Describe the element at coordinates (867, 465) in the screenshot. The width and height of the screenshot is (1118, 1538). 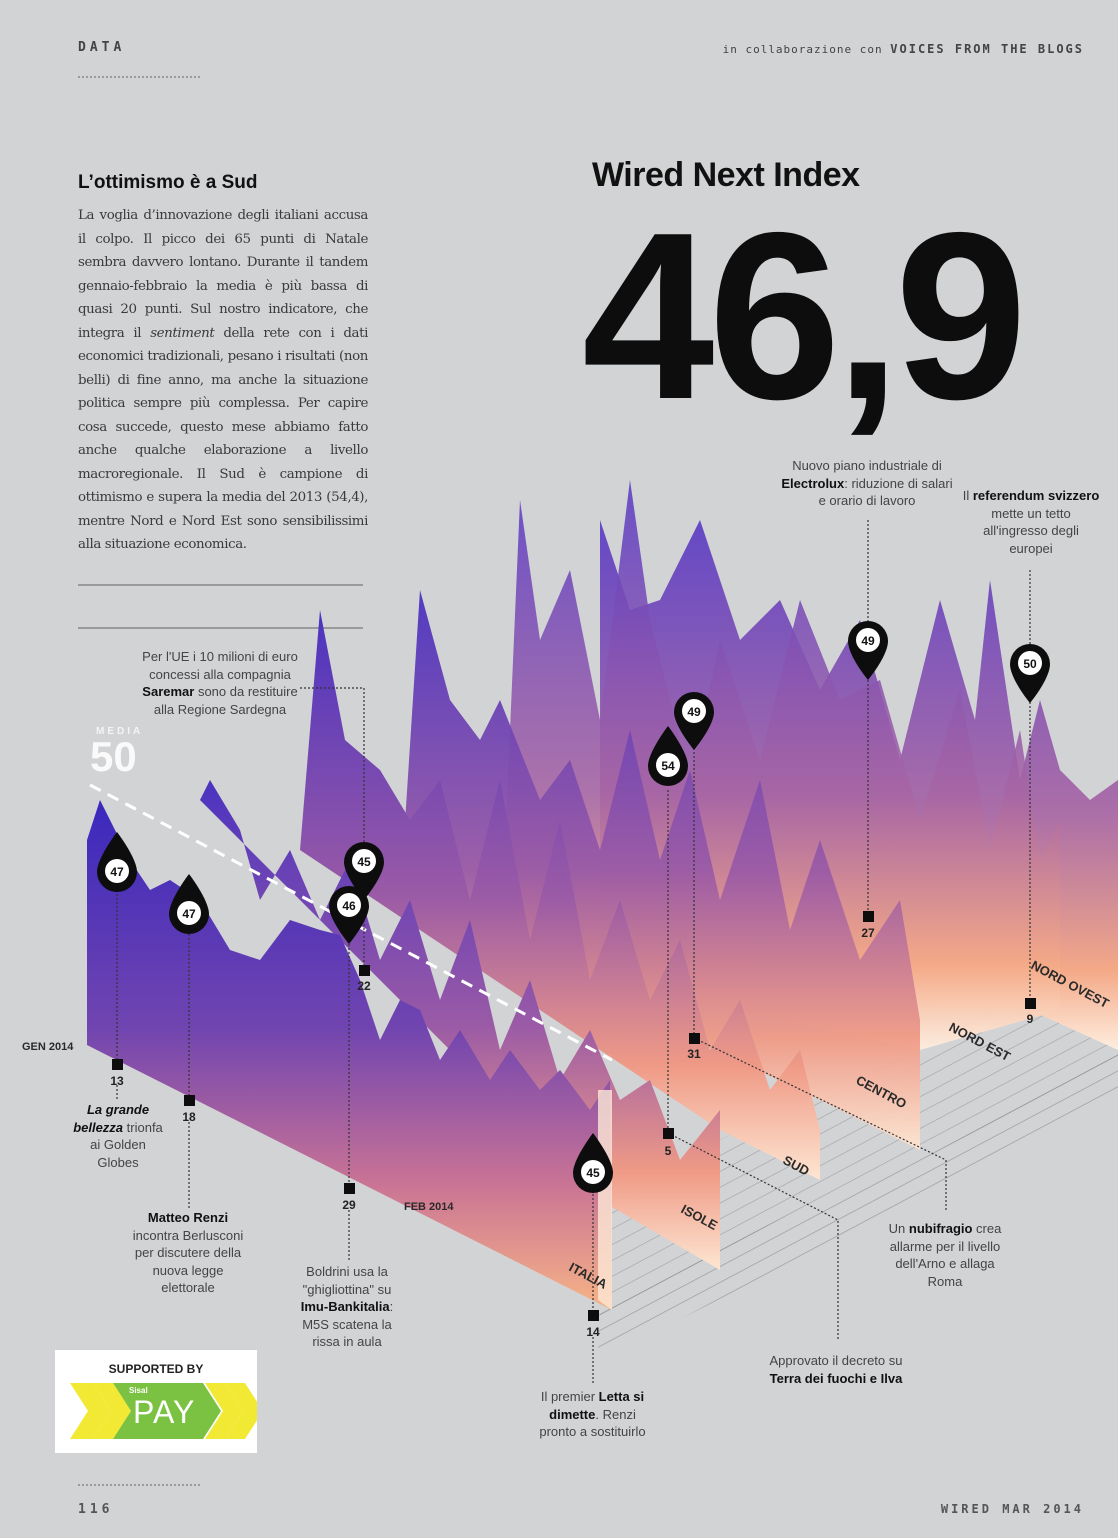
I see `annotation-text: Nuovo piano industriale di` at that location.